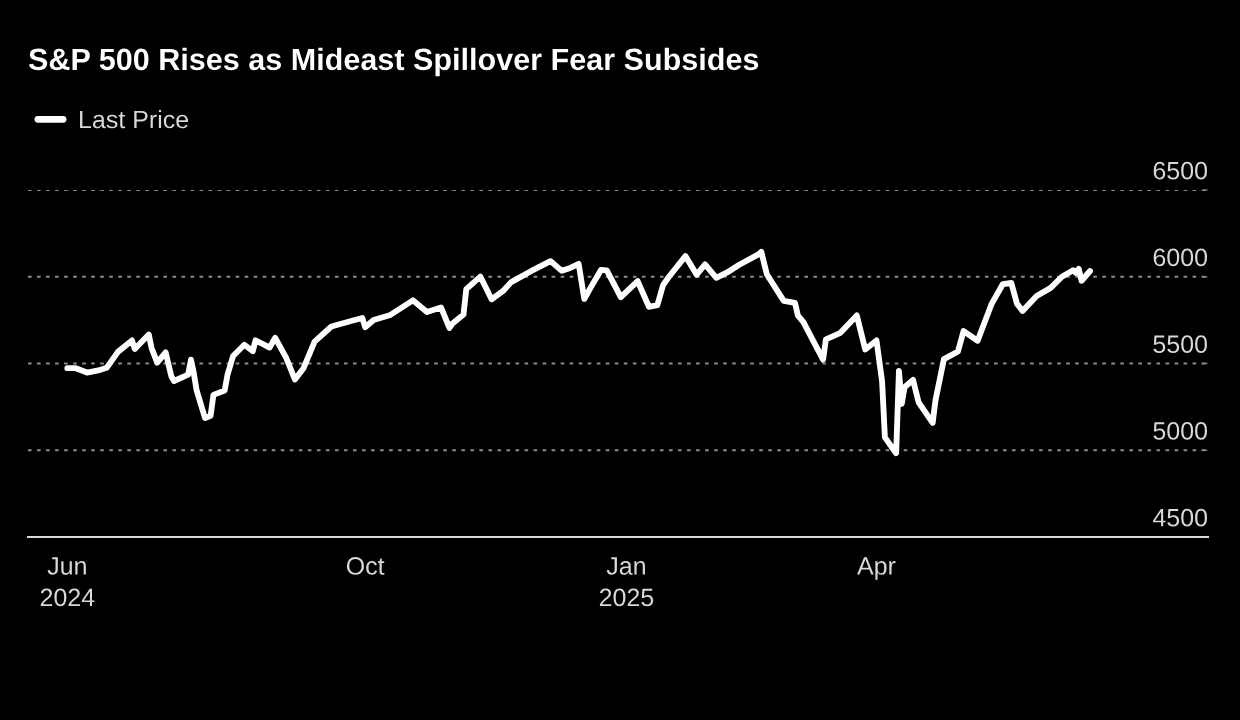 Image resolution: width=1240 pixels, height=720 pixels. What do you see at coordinates (1180, 431) in the screenshot?
I see `y-tick-label: 5000` at bounding box center [1180, 431].